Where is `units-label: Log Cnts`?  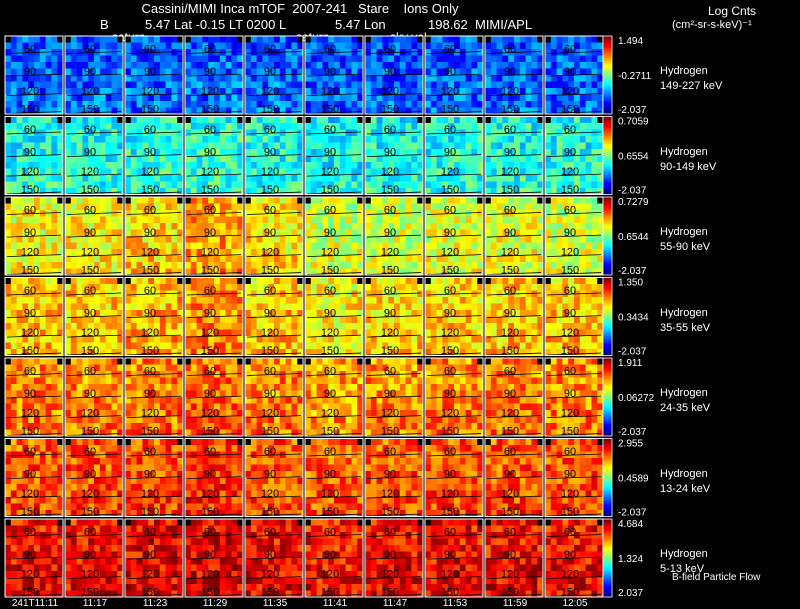
units-label: Log Cnts is located at coordinates (732, 11).